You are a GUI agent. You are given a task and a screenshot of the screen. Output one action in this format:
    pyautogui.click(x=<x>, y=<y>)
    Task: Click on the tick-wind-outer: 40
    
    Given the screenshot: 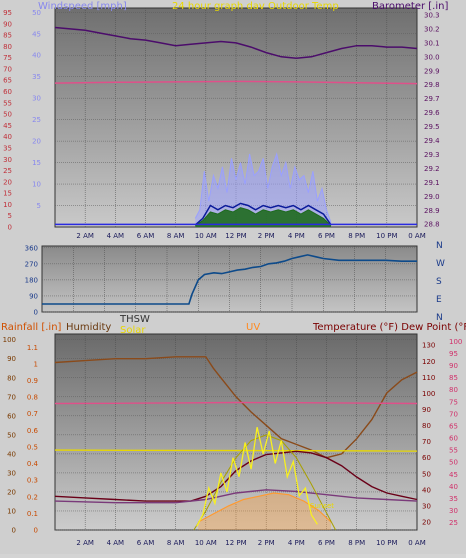 What is the action you would take?
    pyautogui.click(x=7, y=137)
    